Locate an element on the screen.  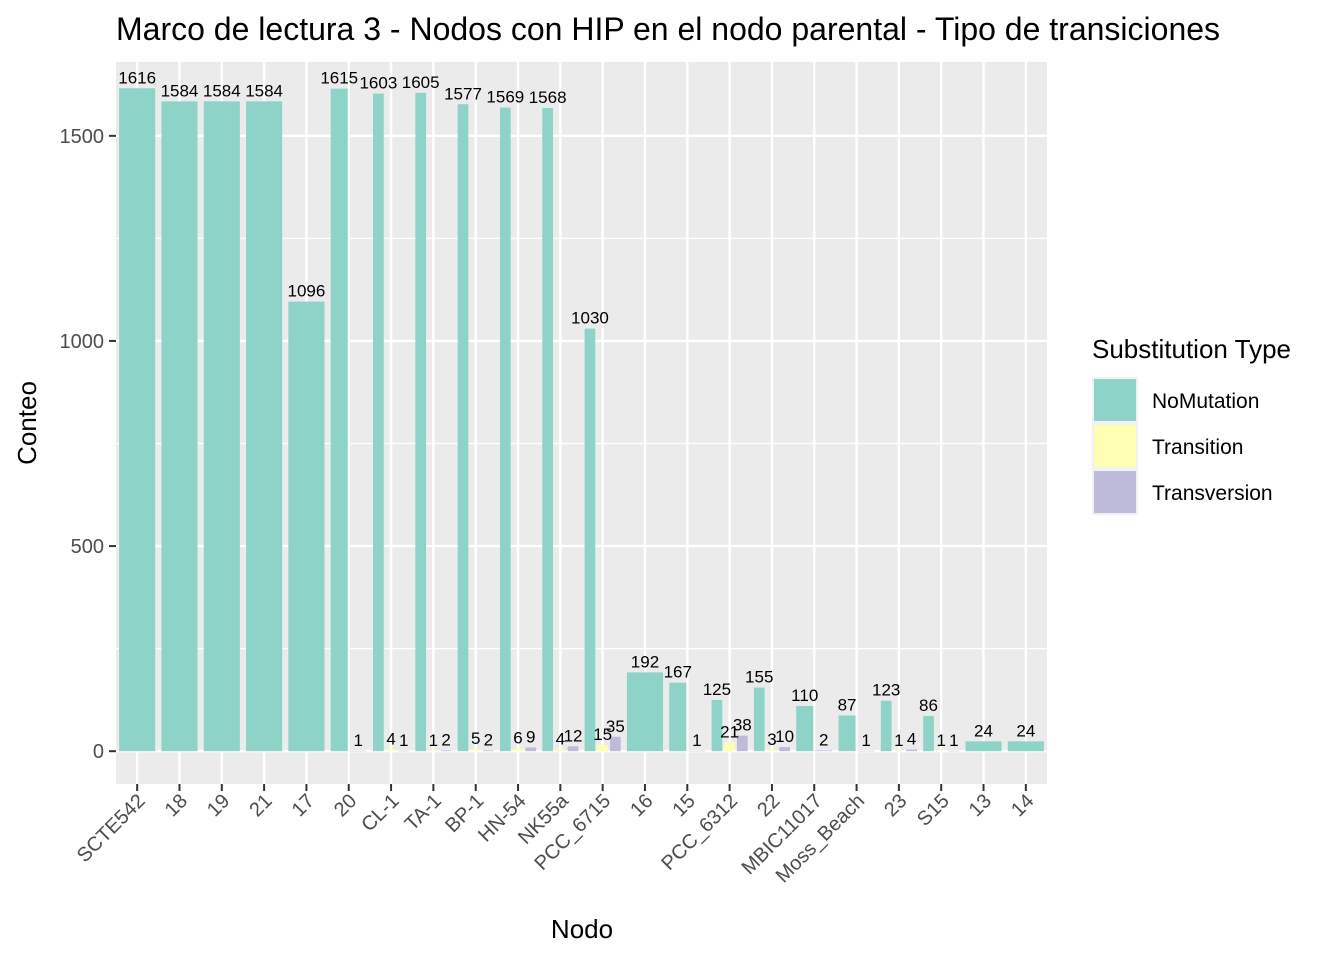
bar-15-nomutation is located at coordinates (678, 717).